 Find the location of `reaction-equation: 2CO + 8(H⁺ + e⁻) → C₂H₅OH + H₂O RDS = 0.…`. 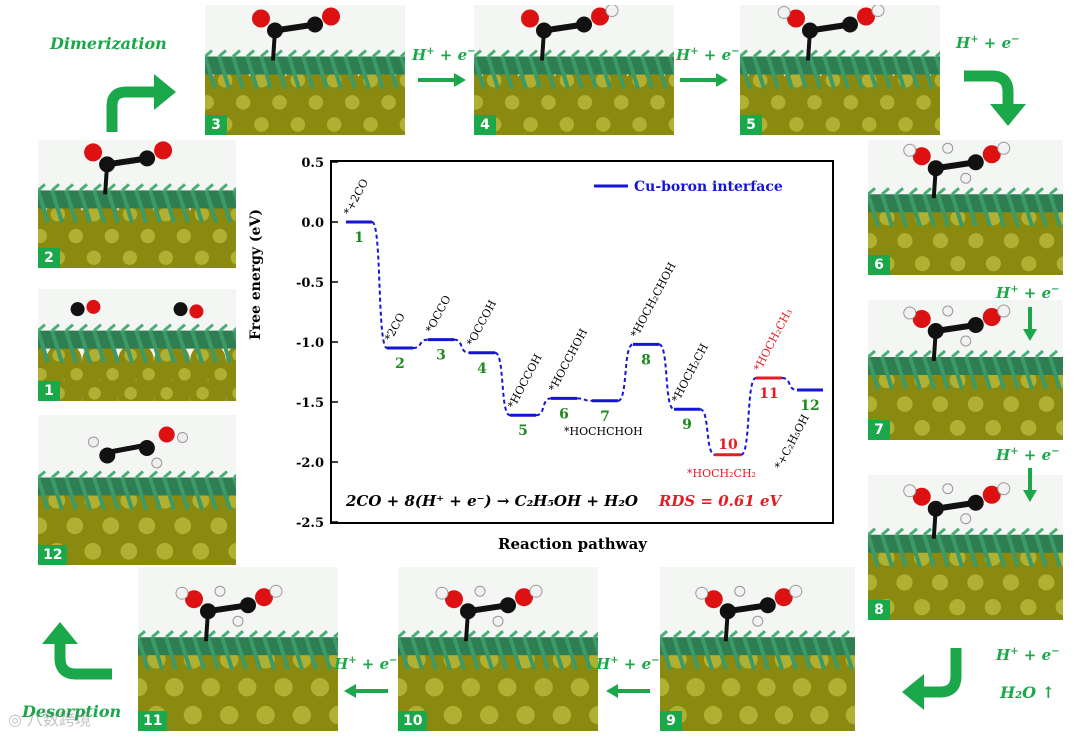

reaction-equation: 2CO + 8(H⁺ + e⁻) → C₂H₅OH + H₂O RDS = 0.… is located at coordinates (563, 501).